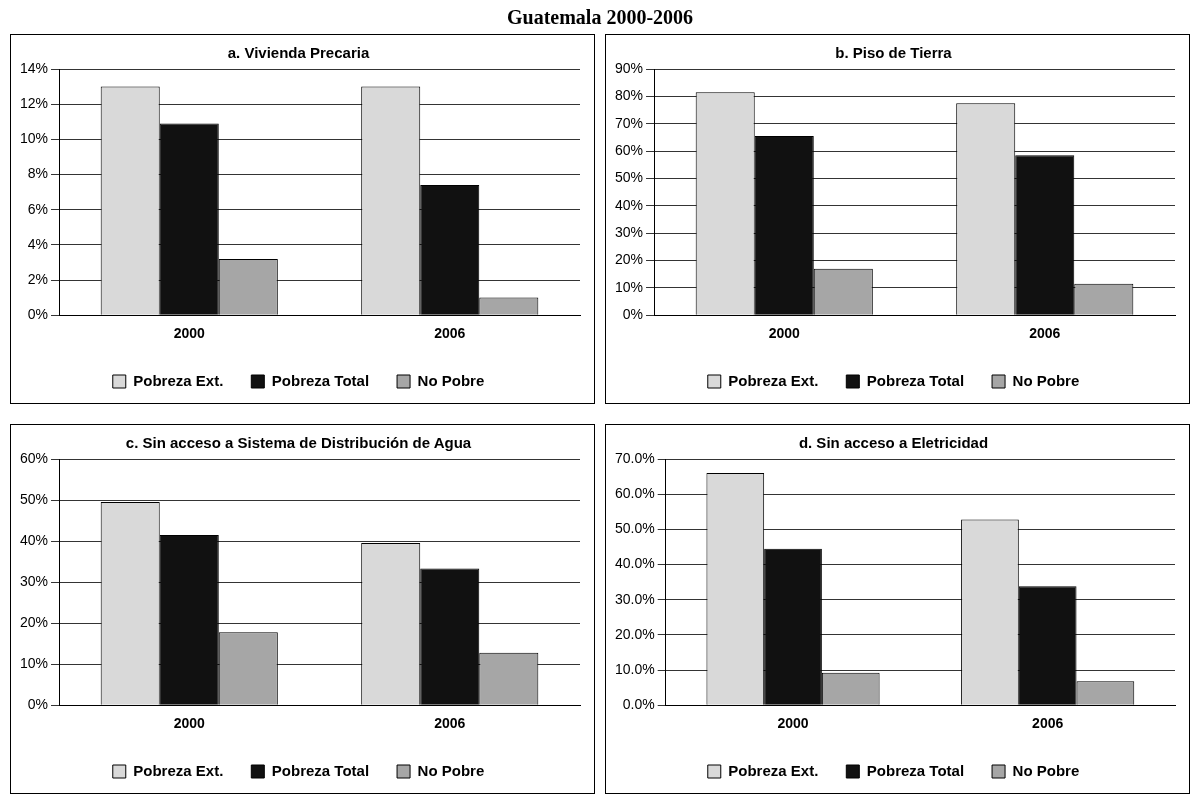  Describe the element at coordinates (634, 457) in the screenshot. I see `y-tick-label: 70.0%` at that location.